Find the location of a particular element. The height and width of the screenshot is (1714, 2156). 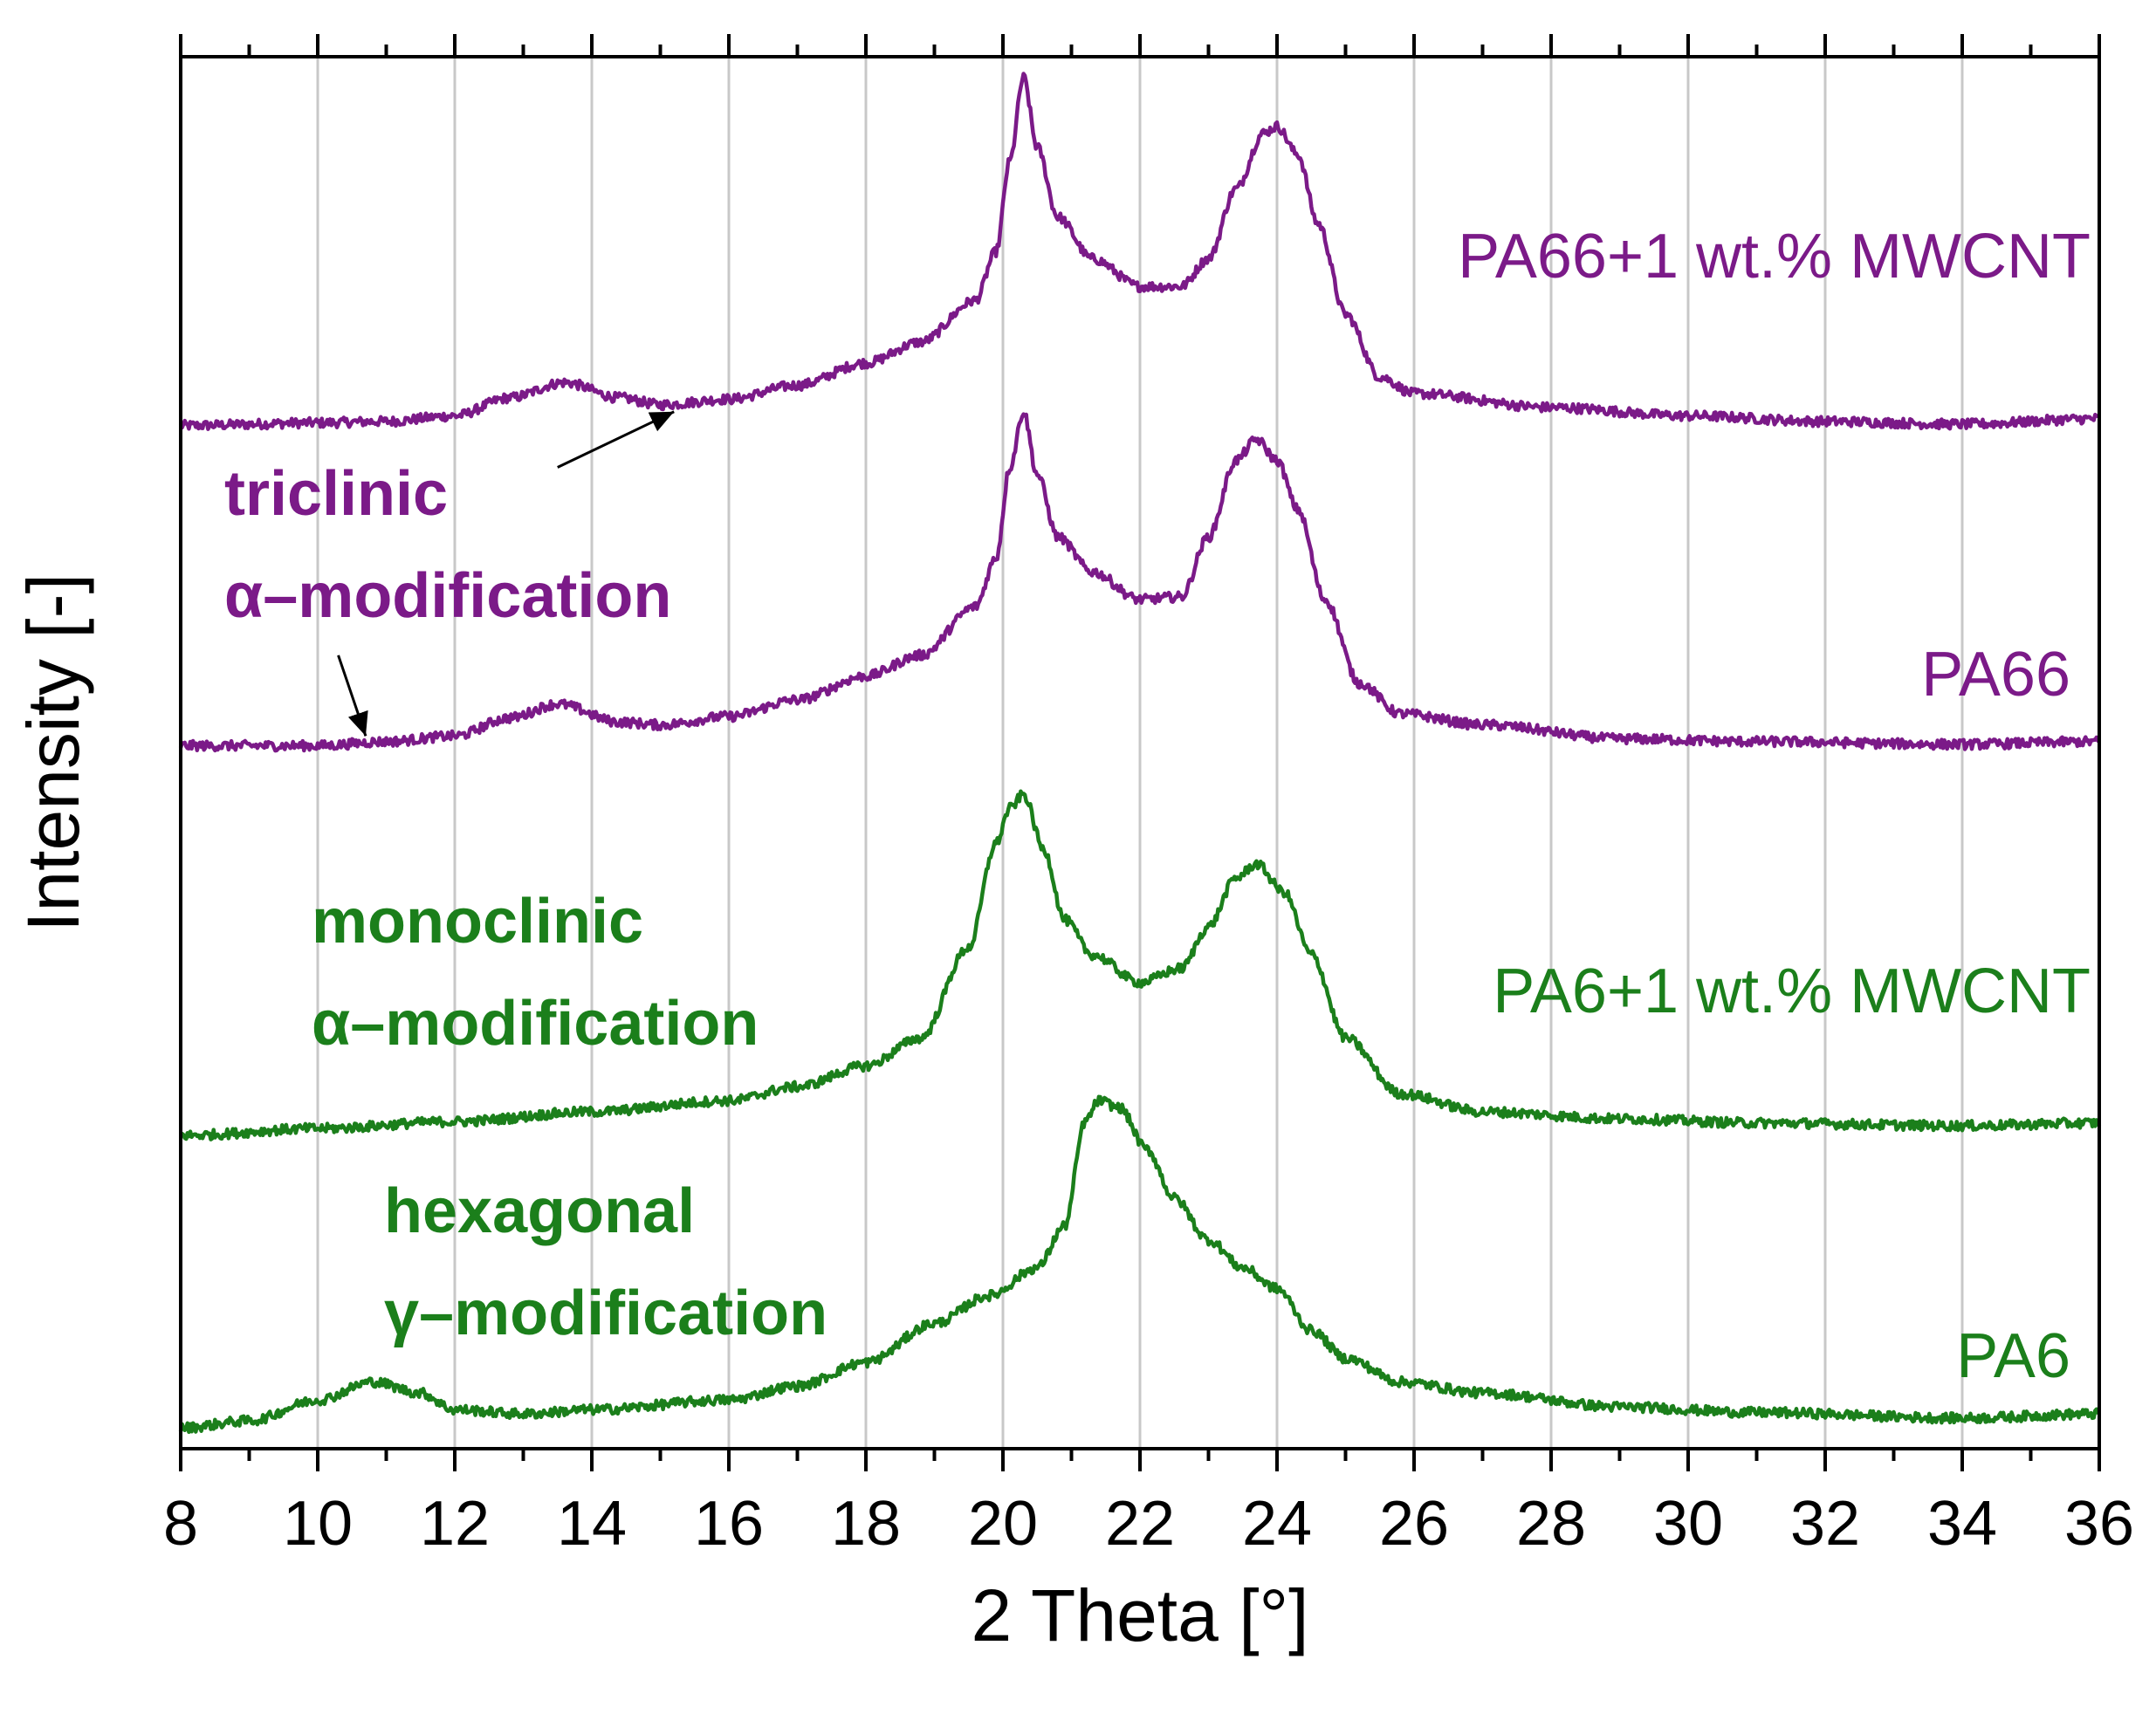

x-tick-label: 20 is located at coordinates (1003, 1524).